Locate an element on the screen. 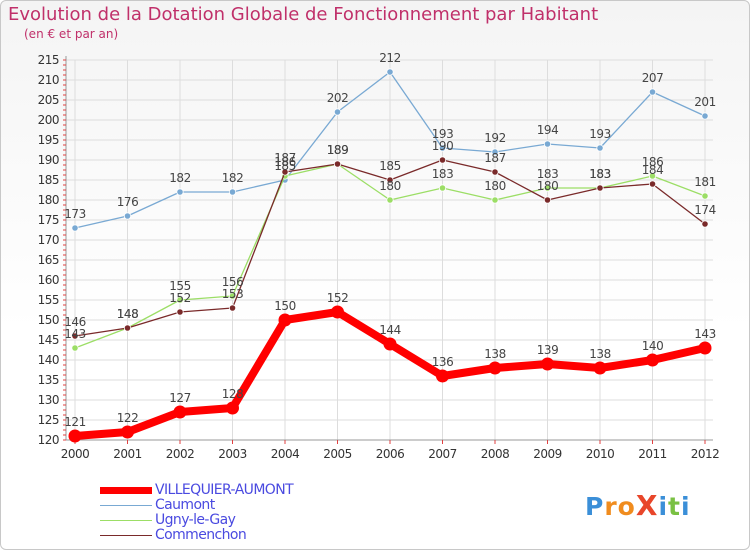  proxiti-logo: ProXiti is located at coordinates (638, 505).